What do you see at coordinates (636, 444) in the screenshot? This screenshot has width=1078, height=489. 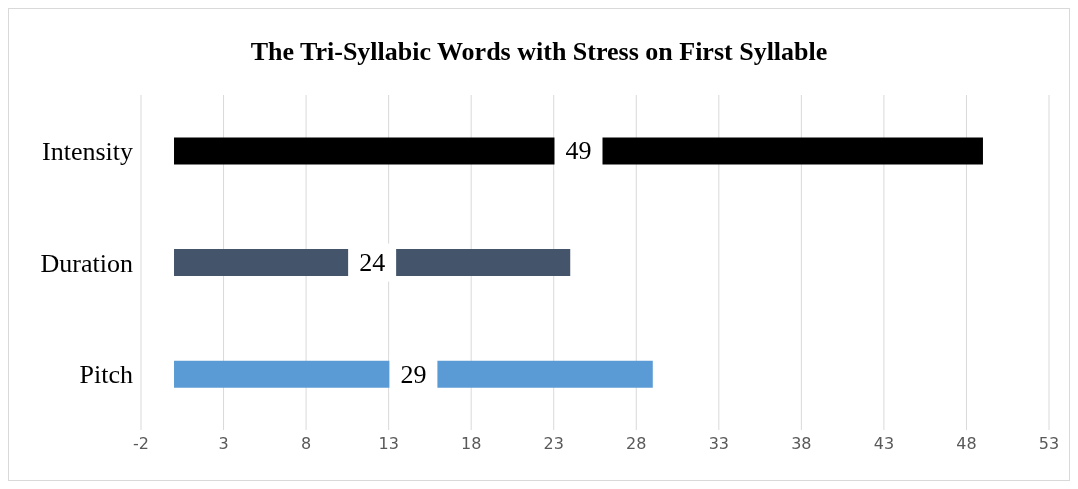 I see `x-tick-label: 28` at bounding box center [636, 444].